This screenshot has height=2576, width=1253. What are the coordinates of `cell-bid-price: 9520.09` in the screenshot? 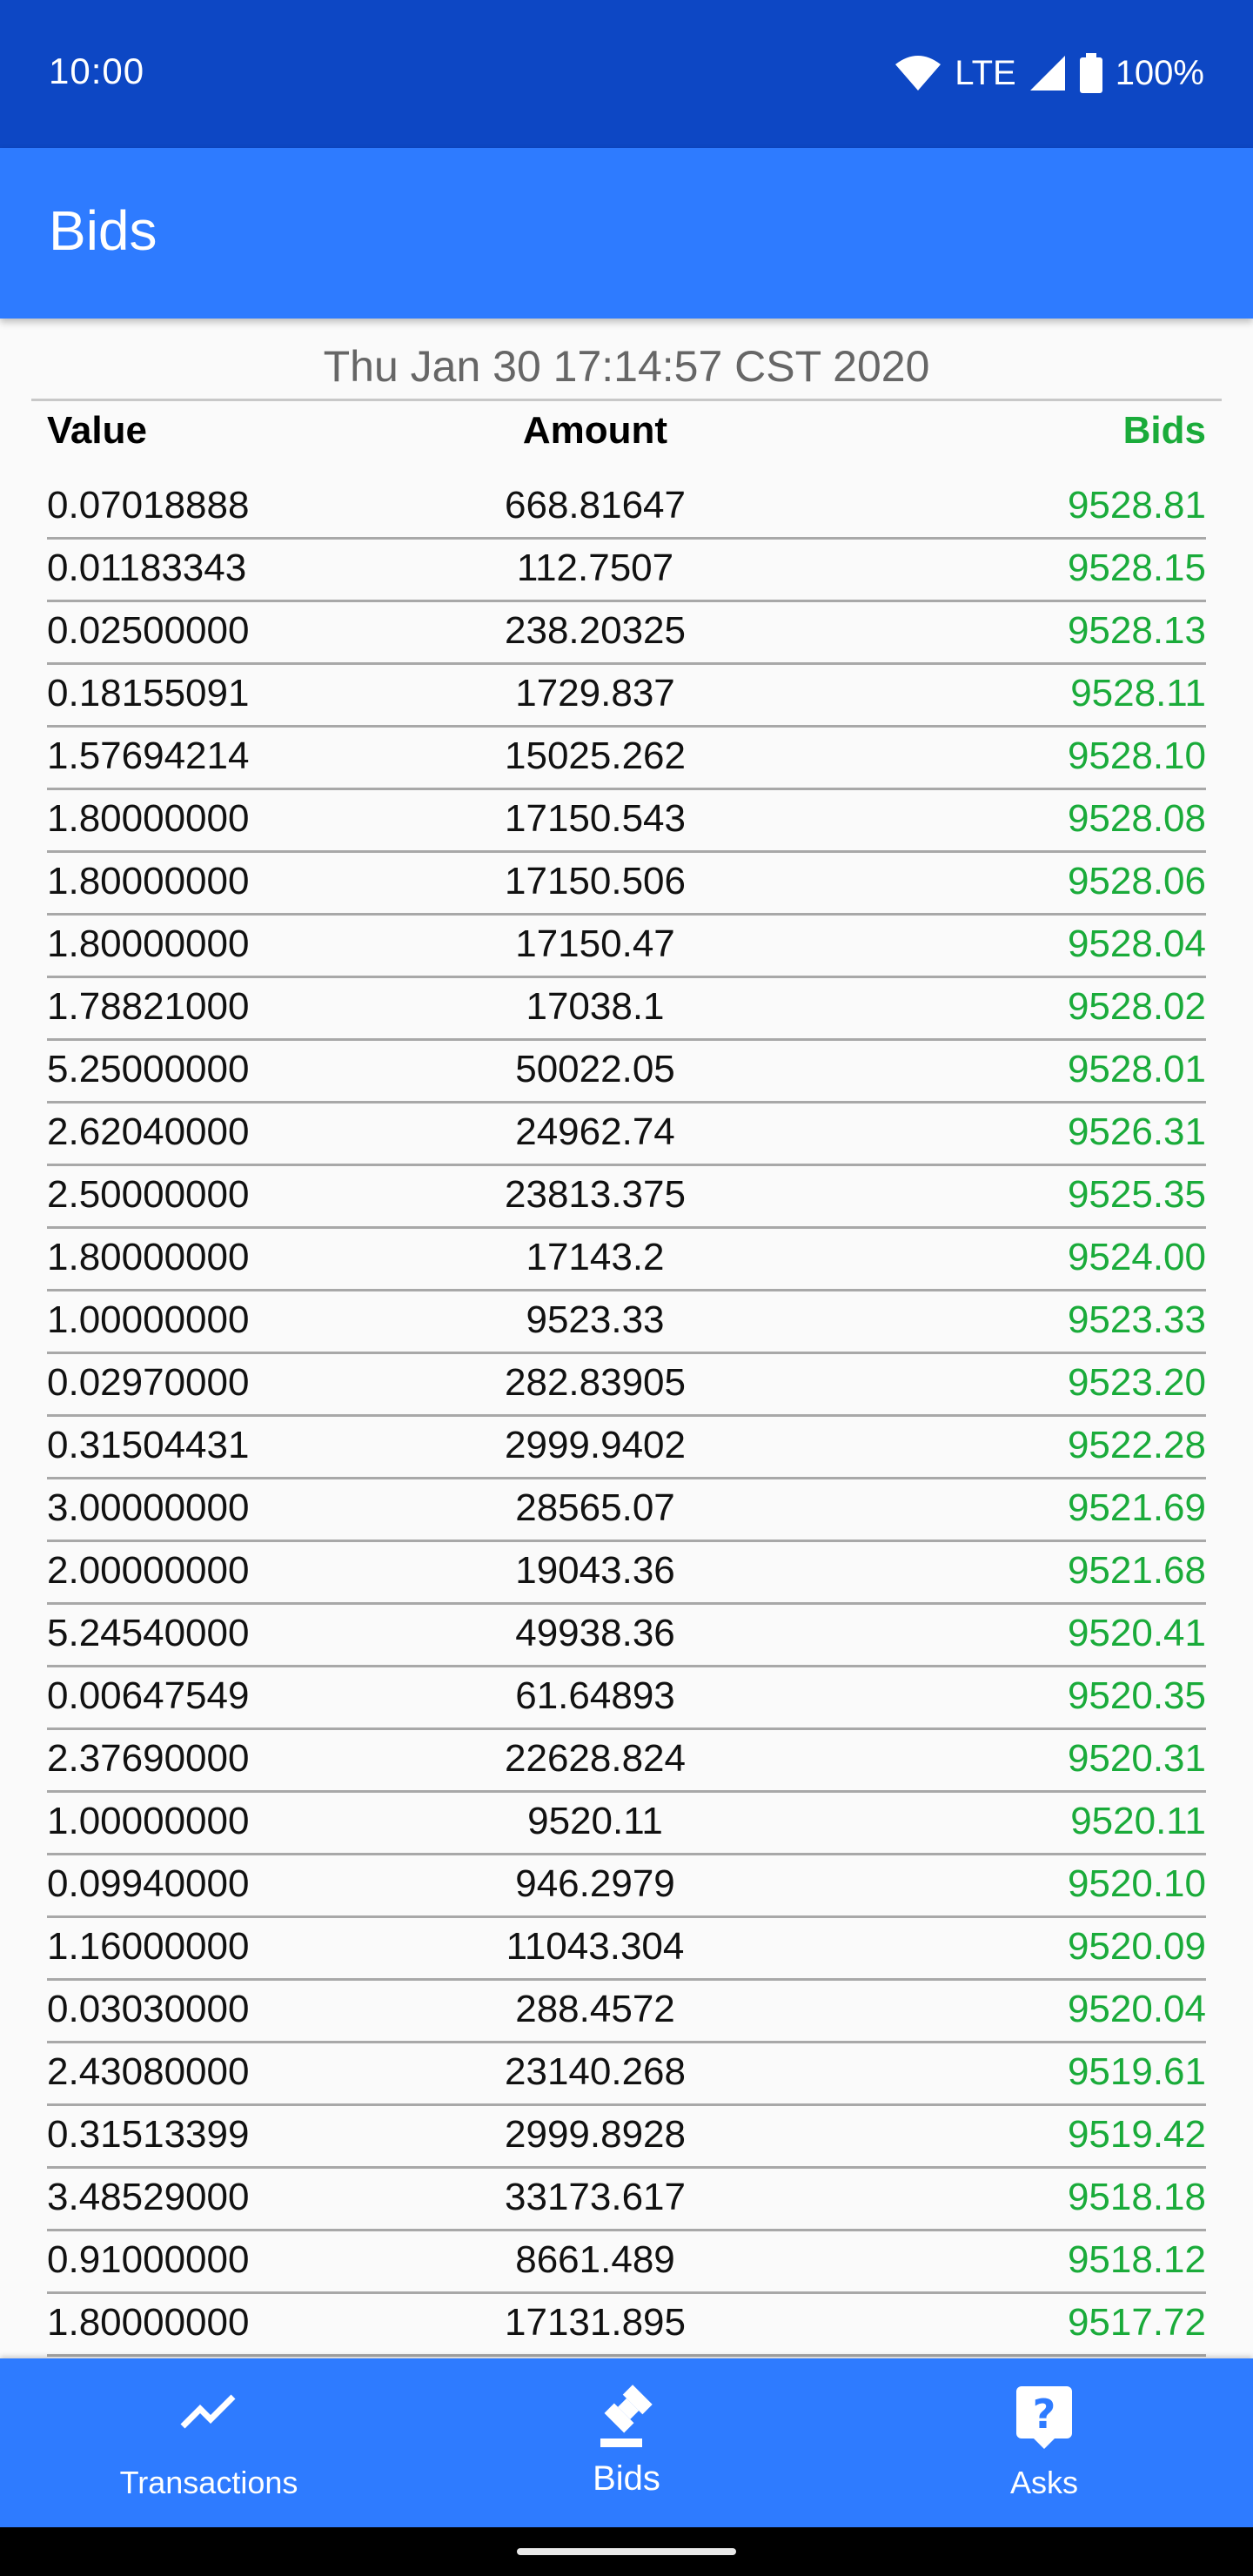 It's located at (1136, 1947).